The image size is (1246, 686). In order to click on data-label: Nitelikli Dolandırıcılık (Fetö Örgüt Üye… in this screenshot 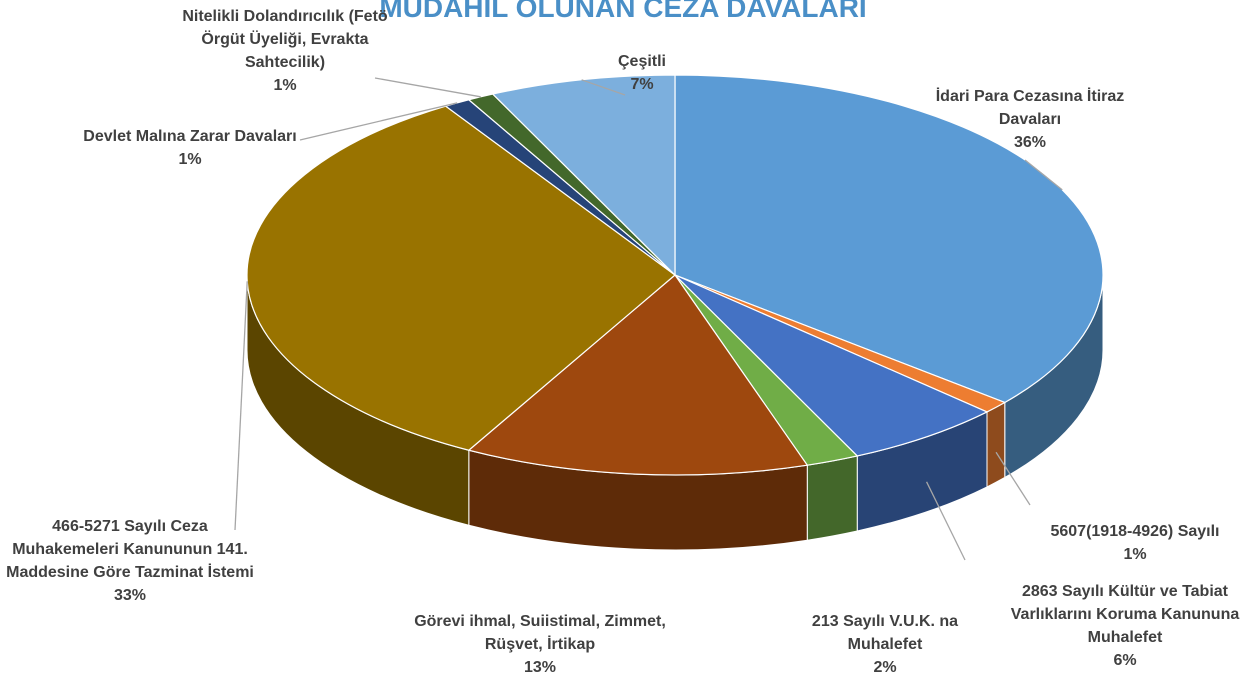, I will do `click(285, 51)`.